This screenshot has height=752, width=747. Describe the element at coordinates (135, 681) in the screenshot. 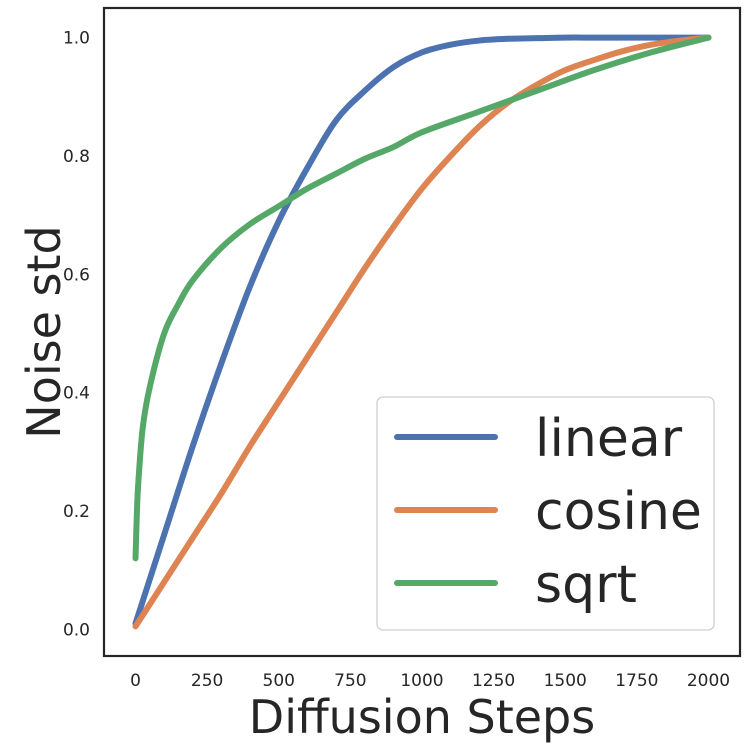

I see `x-tick-label: 0` at that location.